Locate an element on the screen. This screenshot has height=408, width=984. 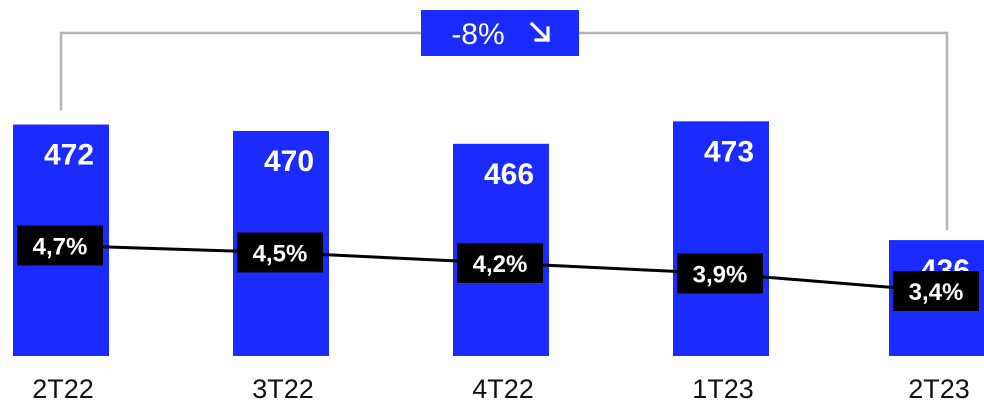
bar-value-label: 473 is located at coordinates (729, 151).